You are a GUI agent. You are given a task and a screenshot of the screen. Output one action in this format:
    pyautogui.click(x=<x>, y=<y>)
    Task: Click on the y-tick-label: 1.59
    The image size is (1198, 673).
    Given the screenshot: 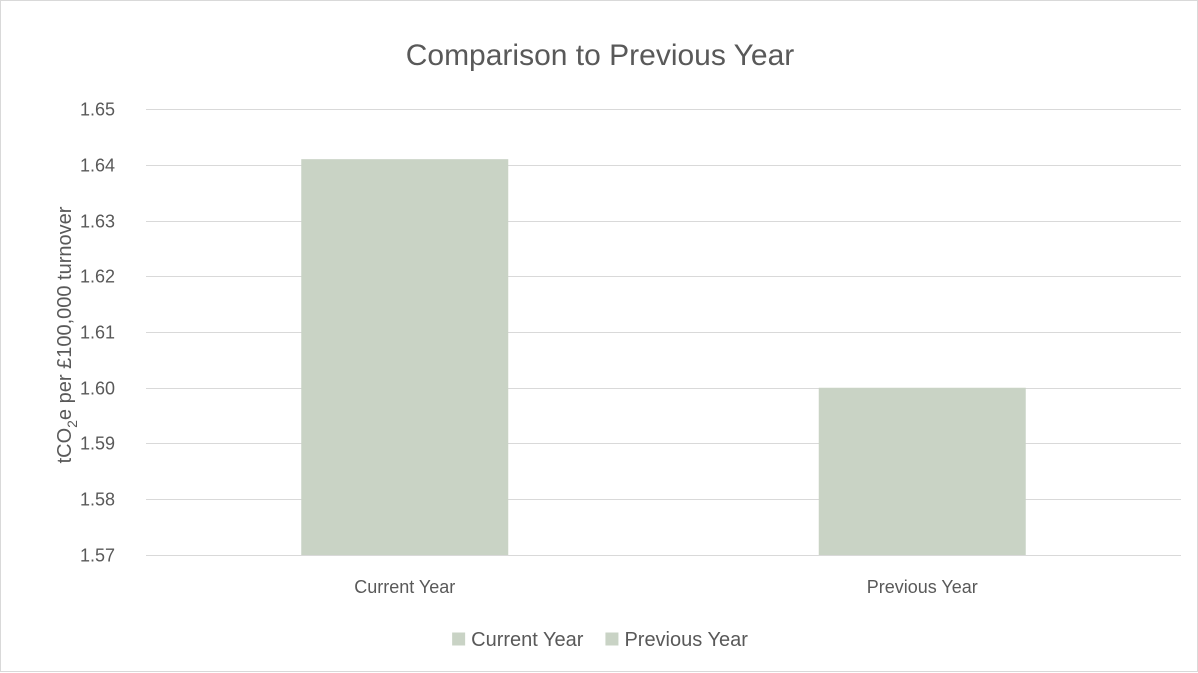 What is the action you would take?
    pyautogui.click(x=97, y=444)
    